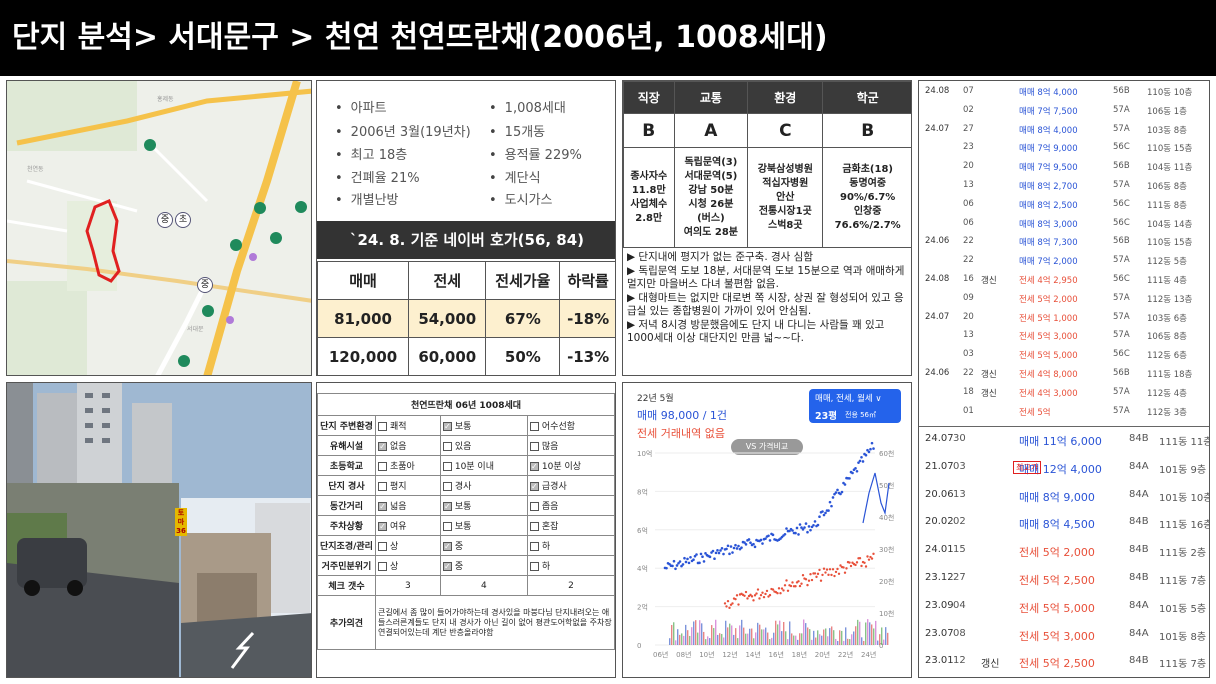 Image resolution: width=1216 pixels, height=684 pixels. Describe the element at coordinates (711, 130) in the screenshot. I see `grade-transit: A` at that location.